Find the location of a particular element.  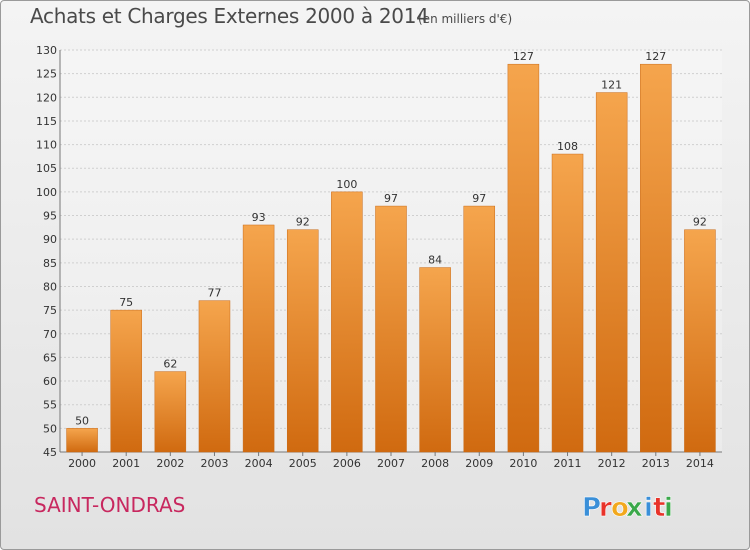

x-tick-label: 2000 is located at coordinates (82, 463).